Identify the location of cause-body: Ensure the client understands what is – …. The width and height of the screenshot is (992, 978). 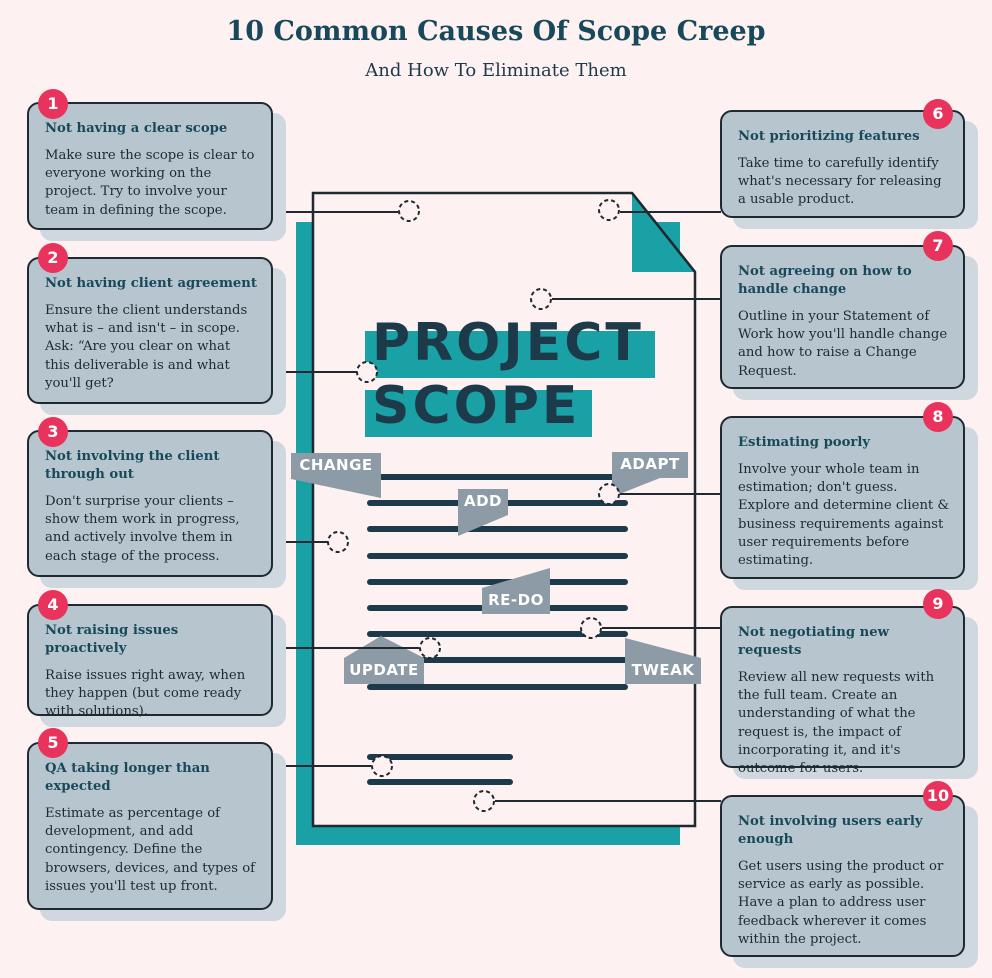
(146, 347).